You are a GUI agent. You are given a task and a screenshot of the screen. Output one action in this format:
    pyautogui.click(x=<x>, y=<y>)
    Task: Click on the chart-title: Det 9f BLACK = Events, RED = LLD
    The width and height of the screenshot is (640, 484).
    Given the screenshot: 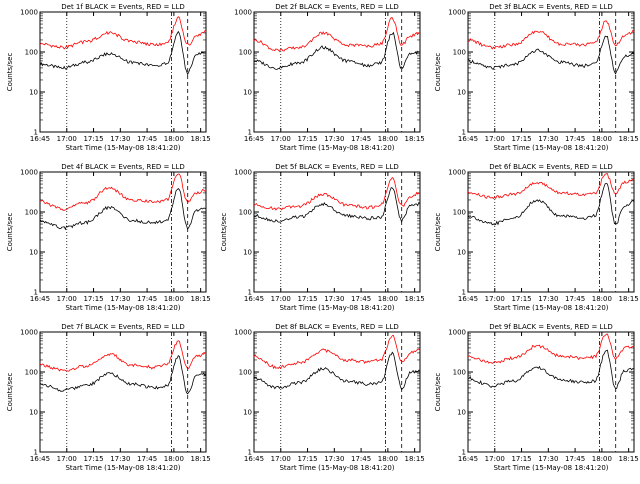 What is the action you would take?
    pyautogui.click(x=550, y=327)
    